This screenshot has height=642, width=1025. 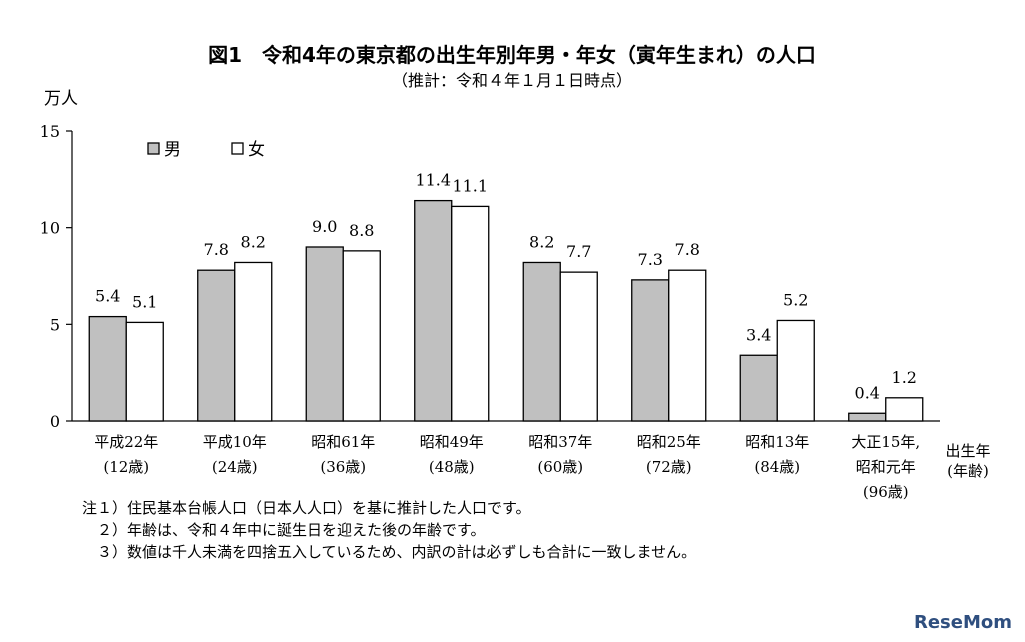 What do you see at coordinates (306, 508) in the screenshot?
I see `footnote: 注１）住民基本台帳人口（日本人人口）を基に推計した人口です。` at bounding box center [306, 508].